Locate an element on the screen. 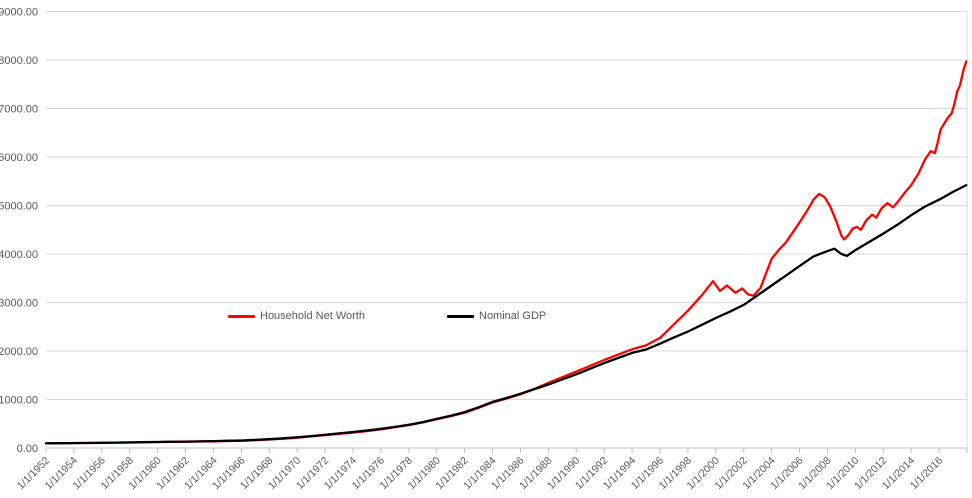 The height and width of the screenshot is (498, 972). legend-label: Household Net Worth is located at coordinates (312, 316).